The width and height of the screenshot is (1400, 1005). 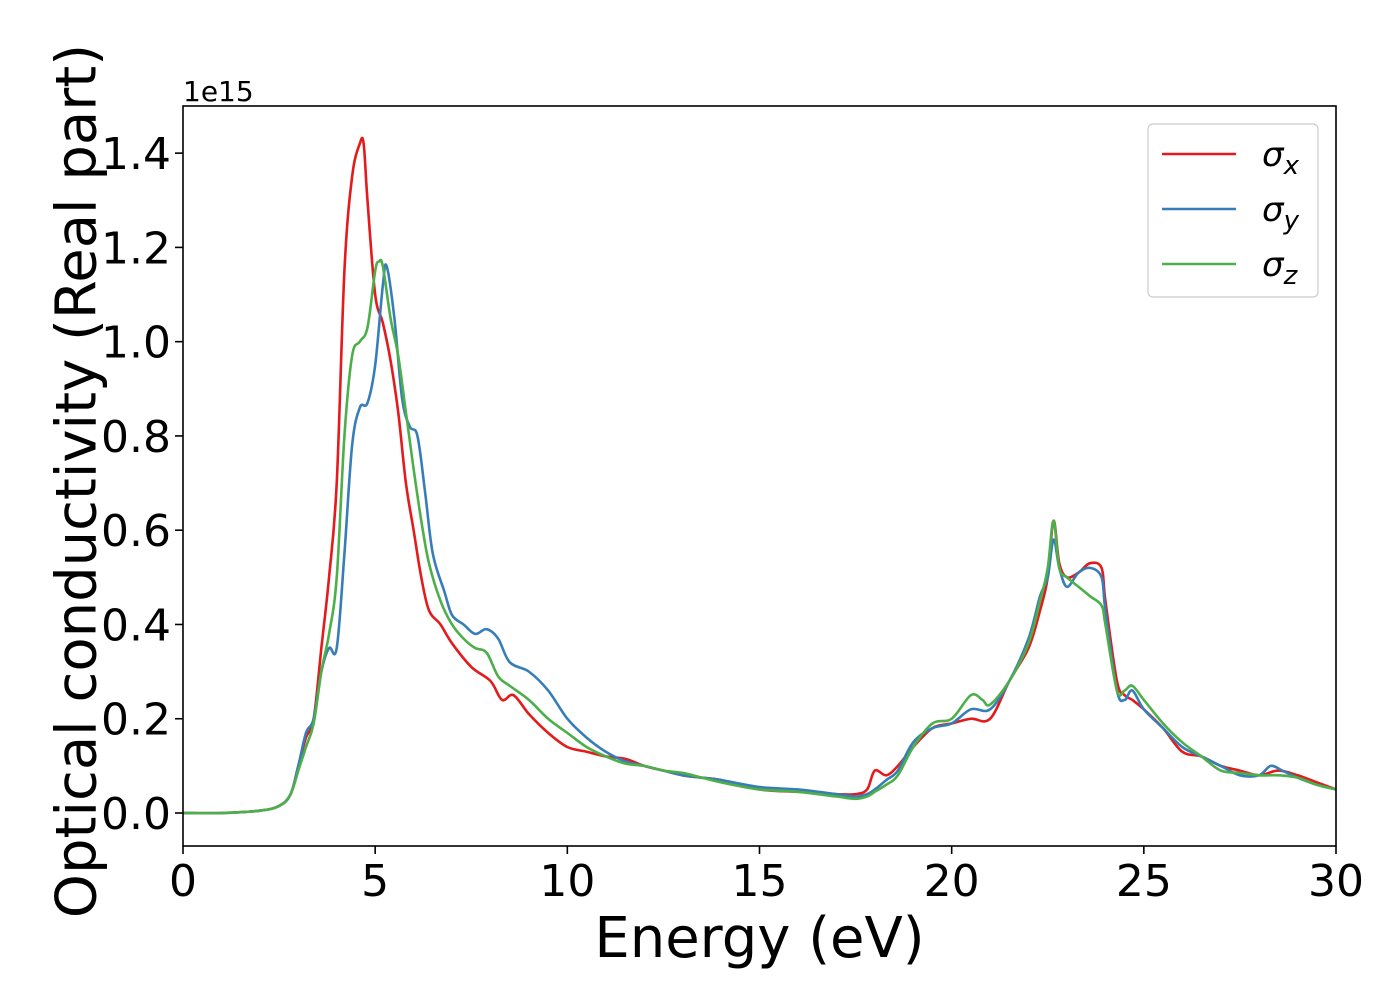 I want to click on y-tick-label: 0.6, so click(x=136, y=531).